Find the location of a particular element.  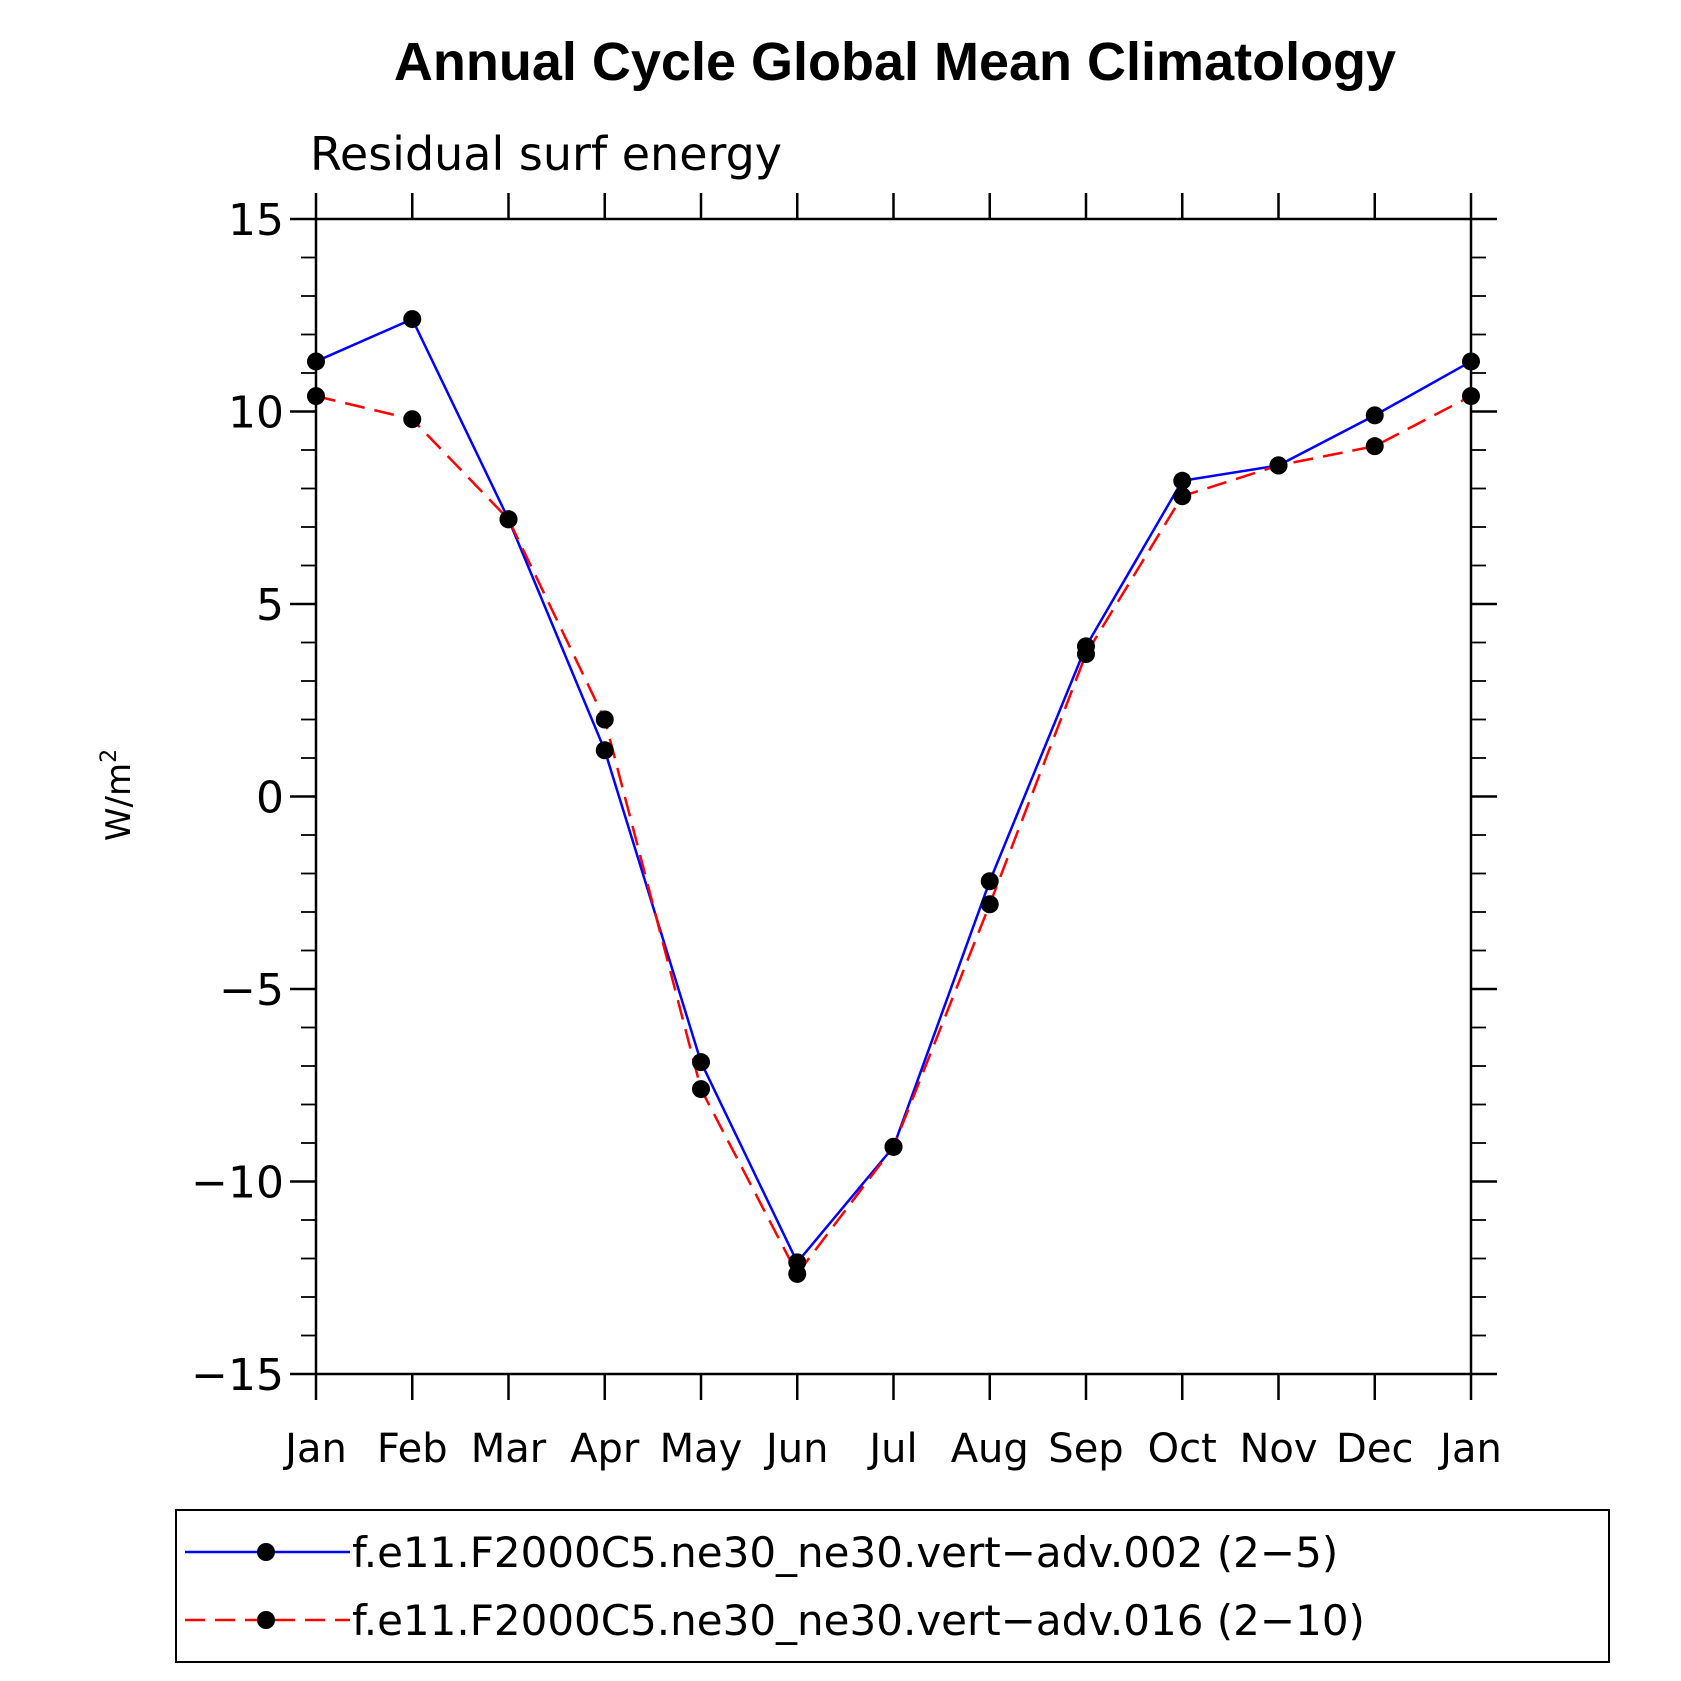

y-tick-label: −15 is located at coordinates (237, 1375).